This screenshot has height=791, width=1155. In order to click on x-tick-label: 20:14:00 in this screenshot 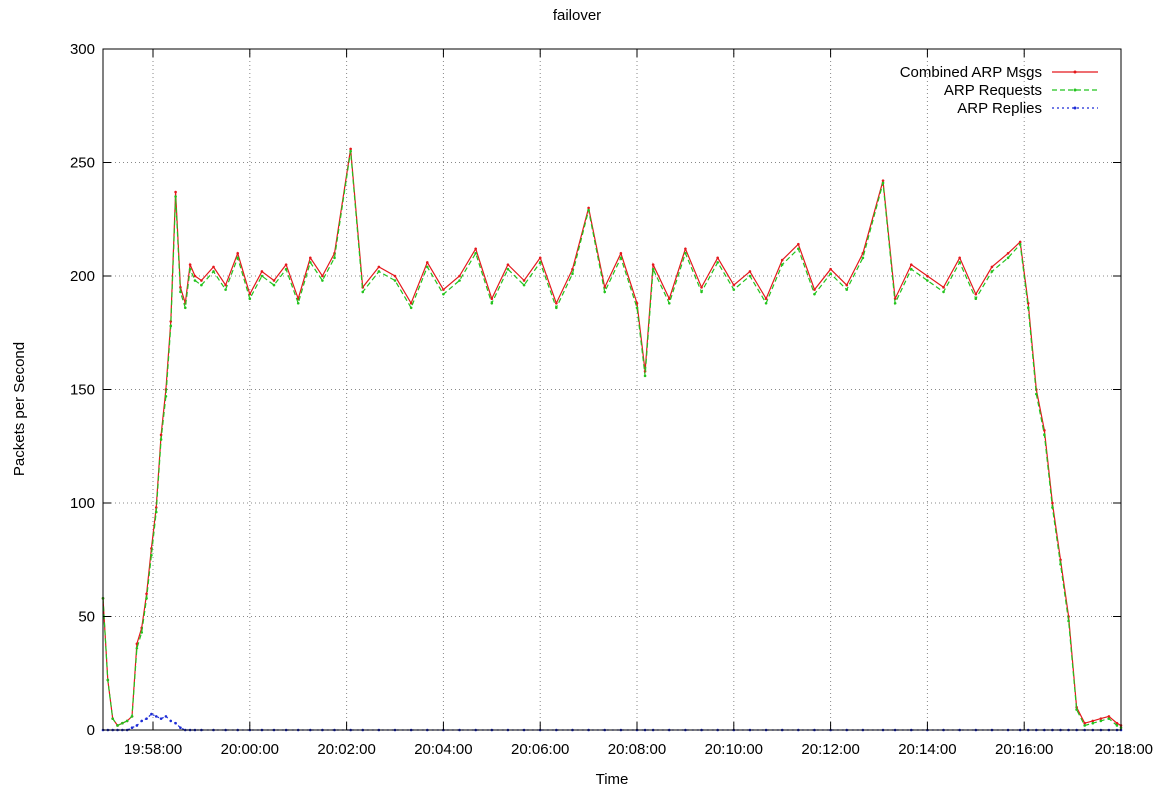, I will do `click(927, 749)`.